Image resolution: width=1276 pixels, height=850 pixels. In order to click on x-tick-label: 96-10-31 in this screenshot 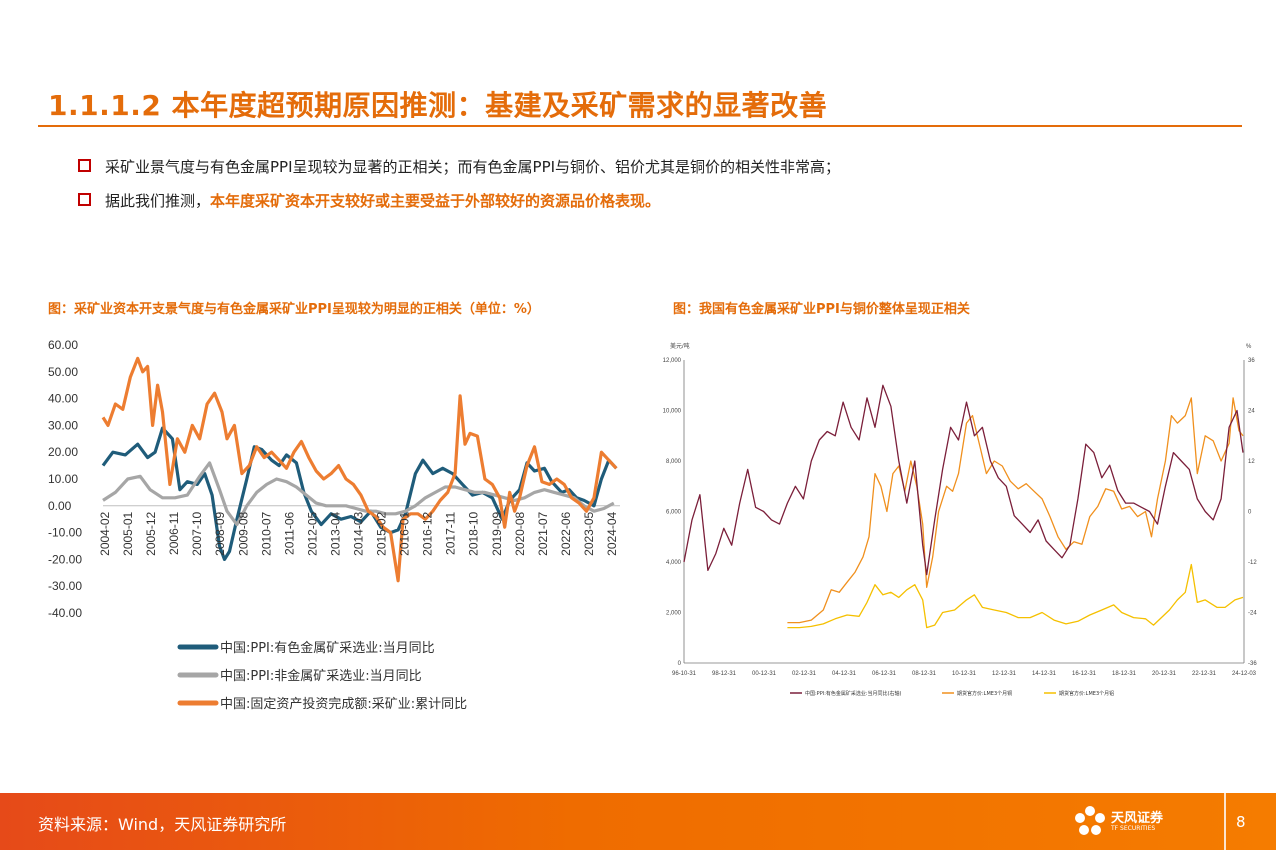, I will do `click(684, 674)`.